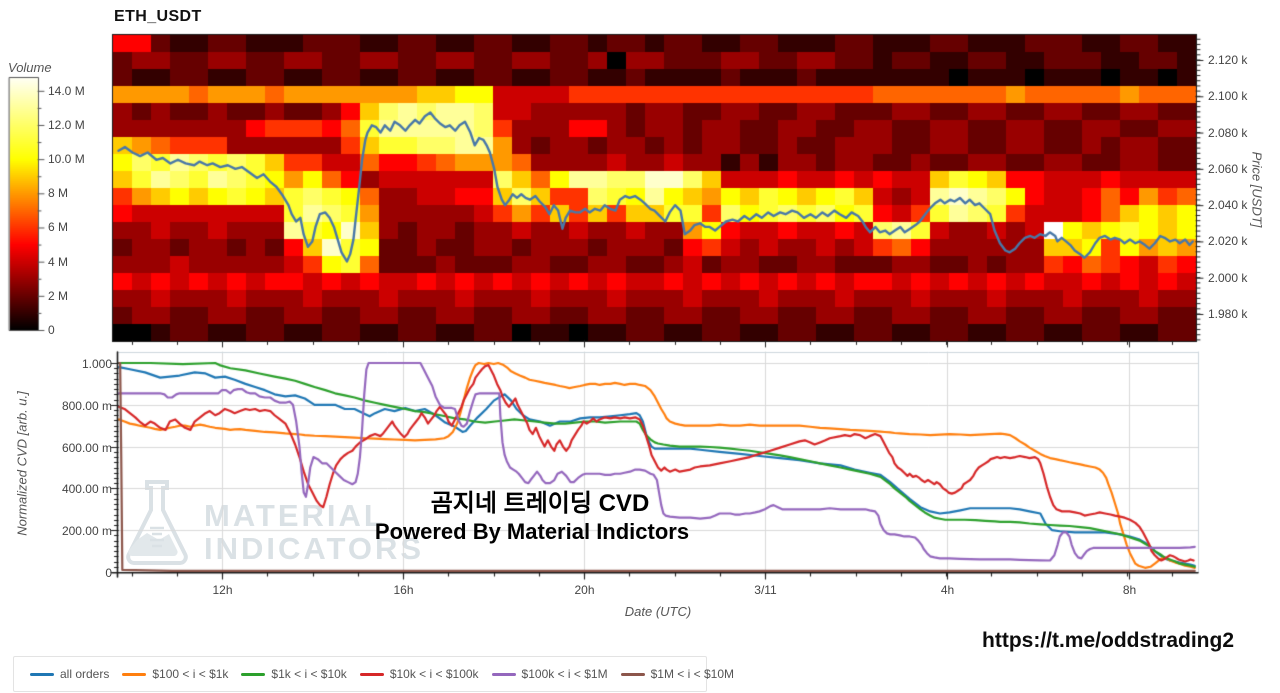 The image size is (1280, 693). Describe the element at coordinates (765, 590) in the screenshot. I see `x-tick-label: 3/11` at that location.